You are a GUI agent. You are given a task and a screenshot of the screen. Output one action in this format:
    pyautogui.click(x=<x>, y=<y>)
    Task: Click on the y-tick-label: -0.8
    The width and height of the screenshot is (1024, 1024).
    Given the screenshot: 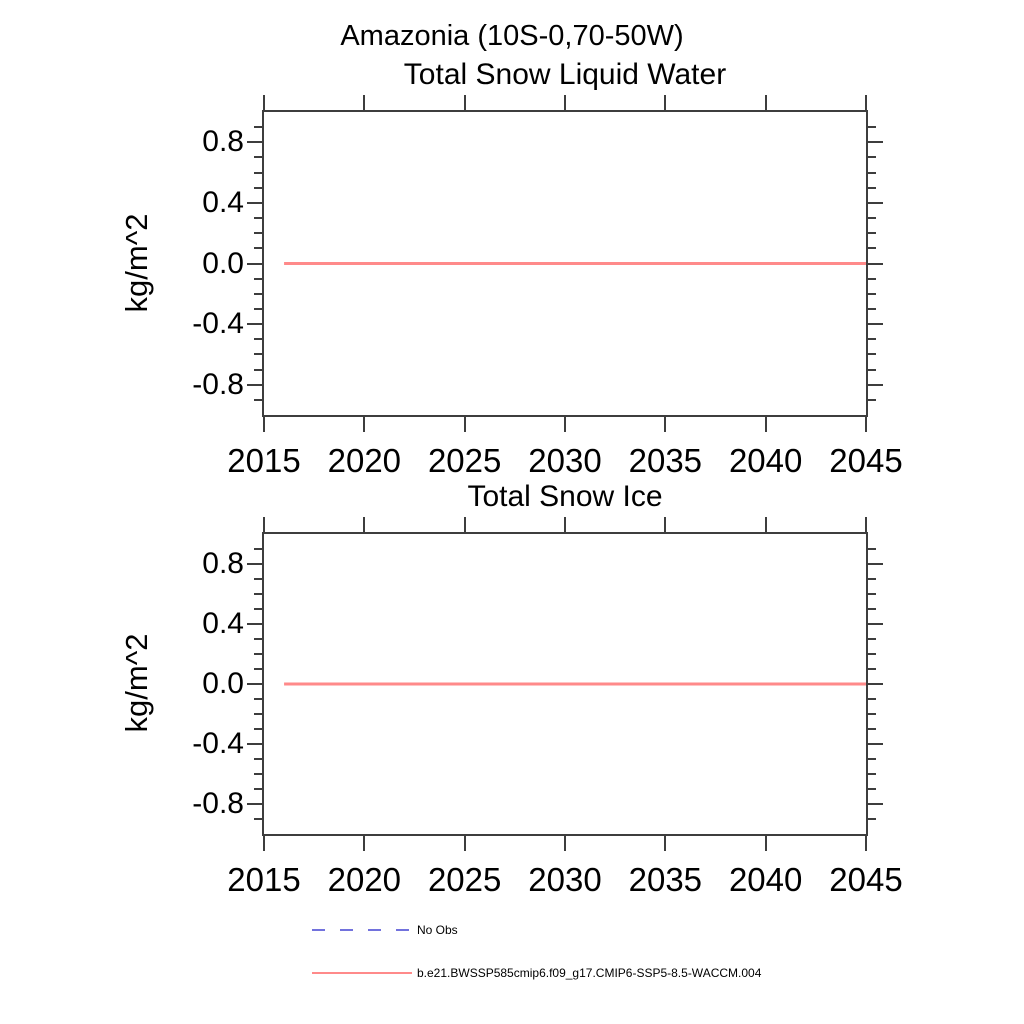 What is the action you would take?
    pyautogui.click(x=218, y=384)
    